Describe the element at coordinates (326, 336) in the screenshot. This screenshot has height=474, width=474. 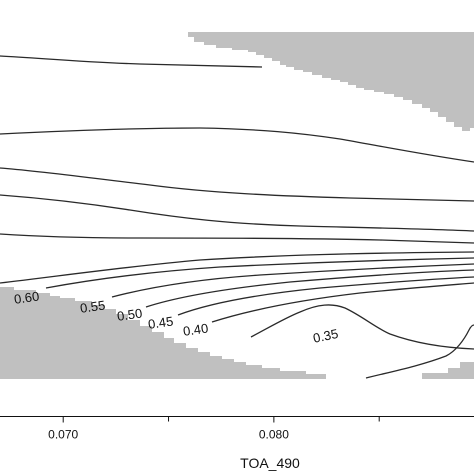
I see `contour-label-0.35: 0.35` at that location.